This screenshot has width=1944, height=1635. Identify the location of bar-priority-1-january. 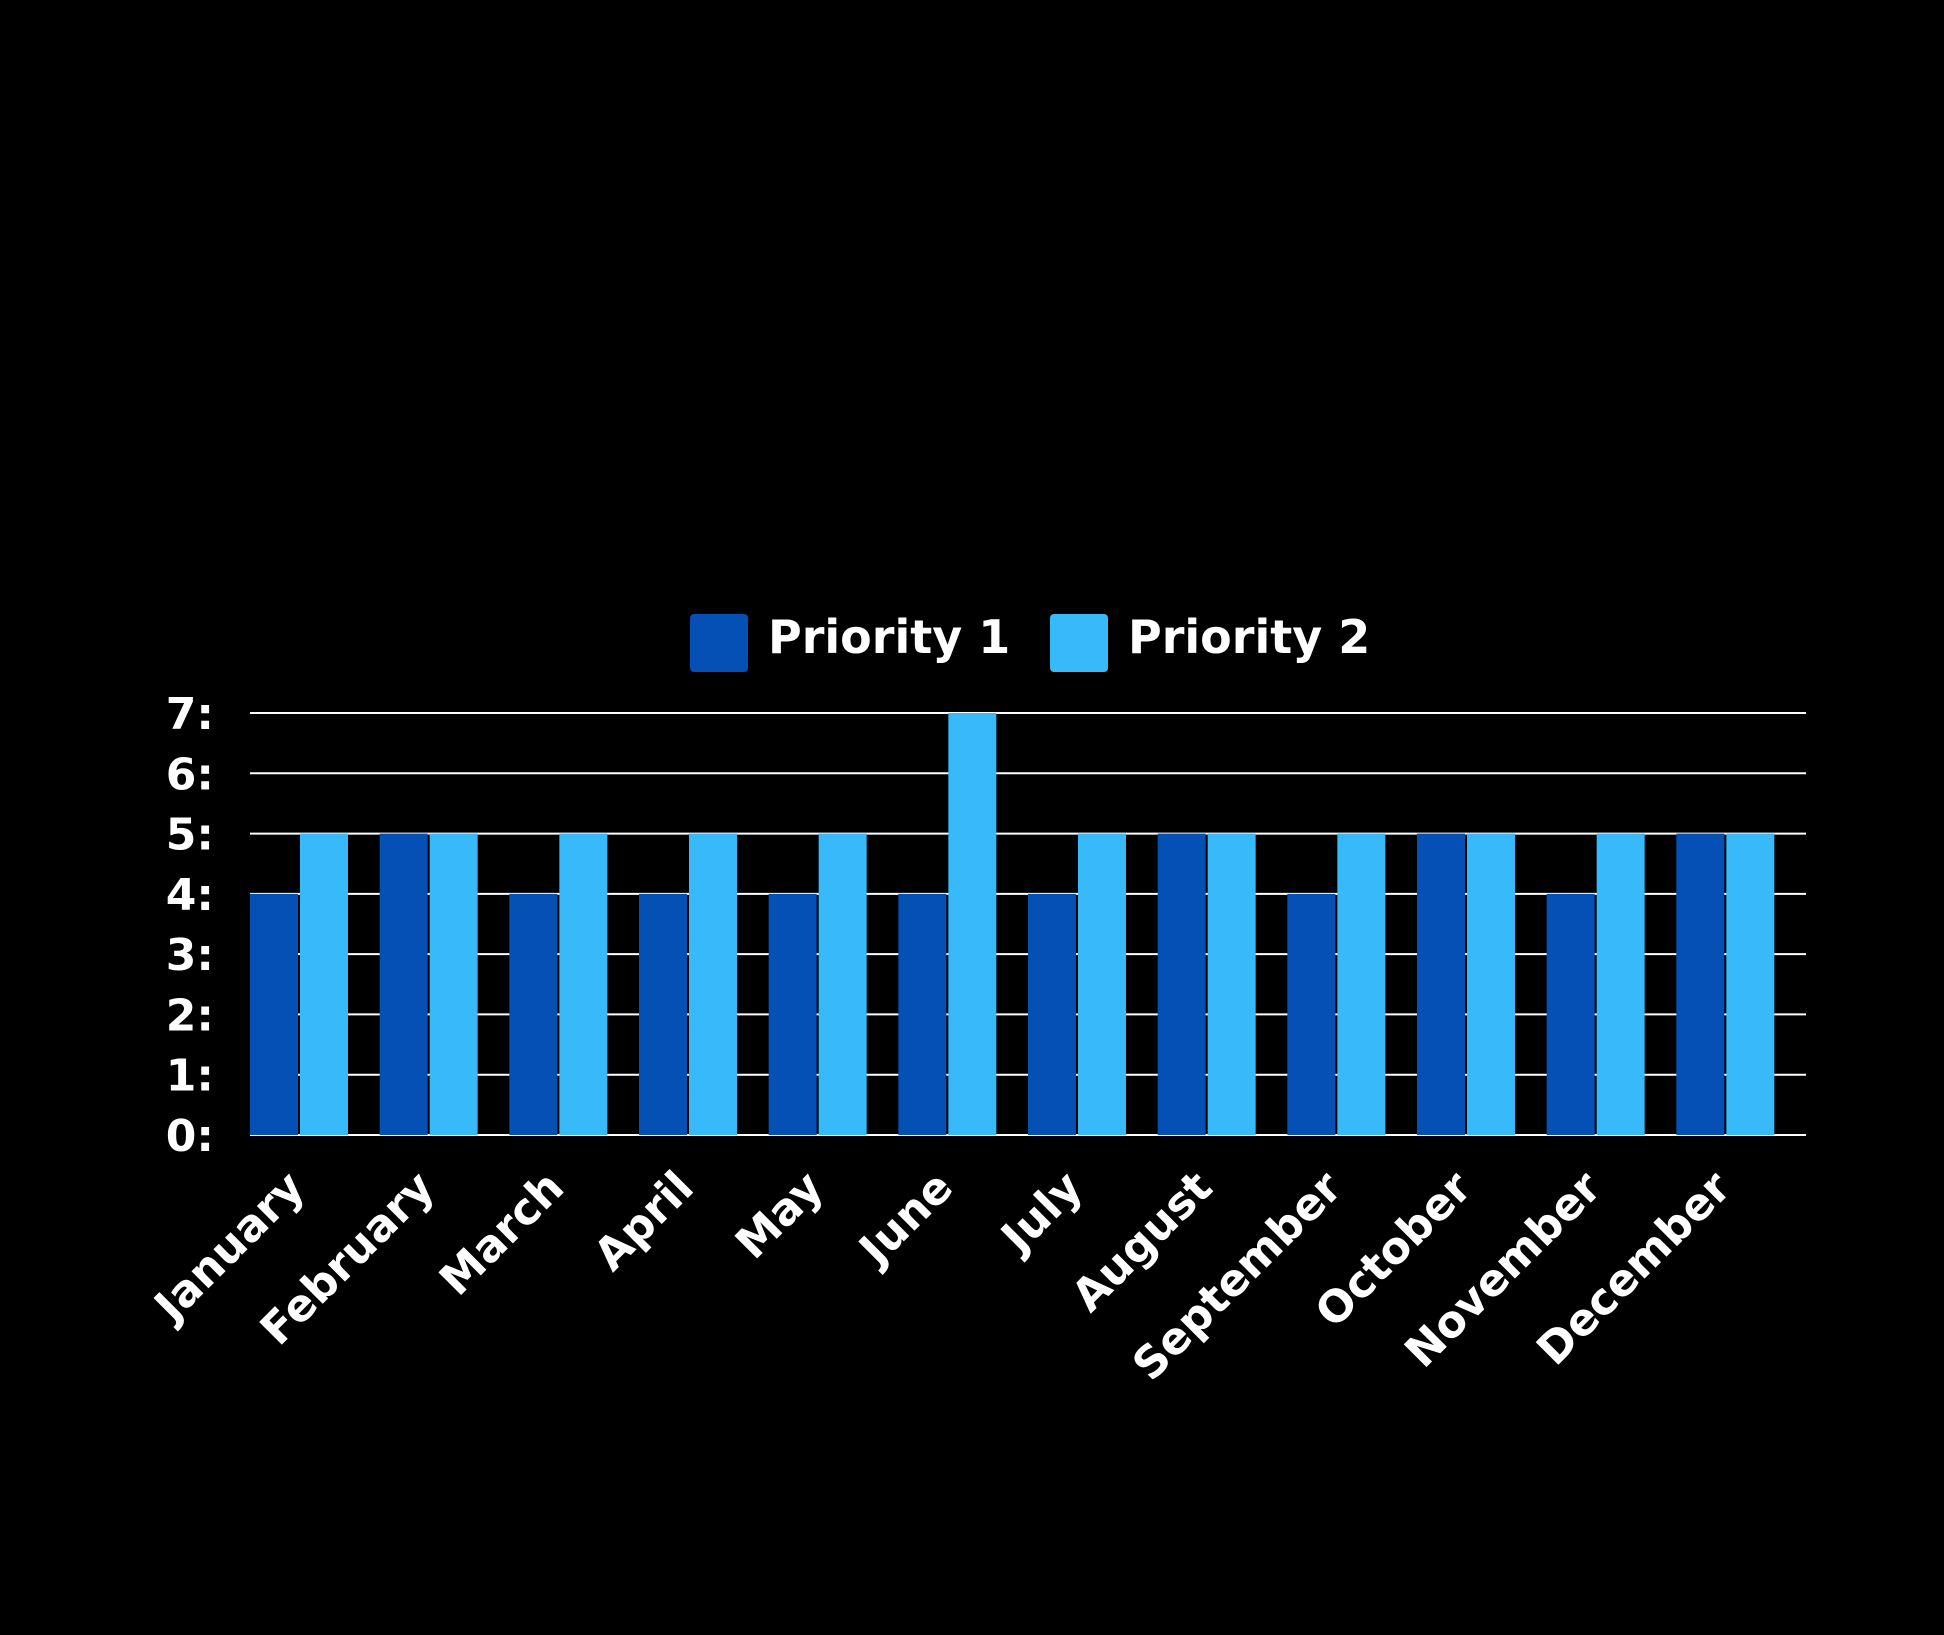
(274, 1014).